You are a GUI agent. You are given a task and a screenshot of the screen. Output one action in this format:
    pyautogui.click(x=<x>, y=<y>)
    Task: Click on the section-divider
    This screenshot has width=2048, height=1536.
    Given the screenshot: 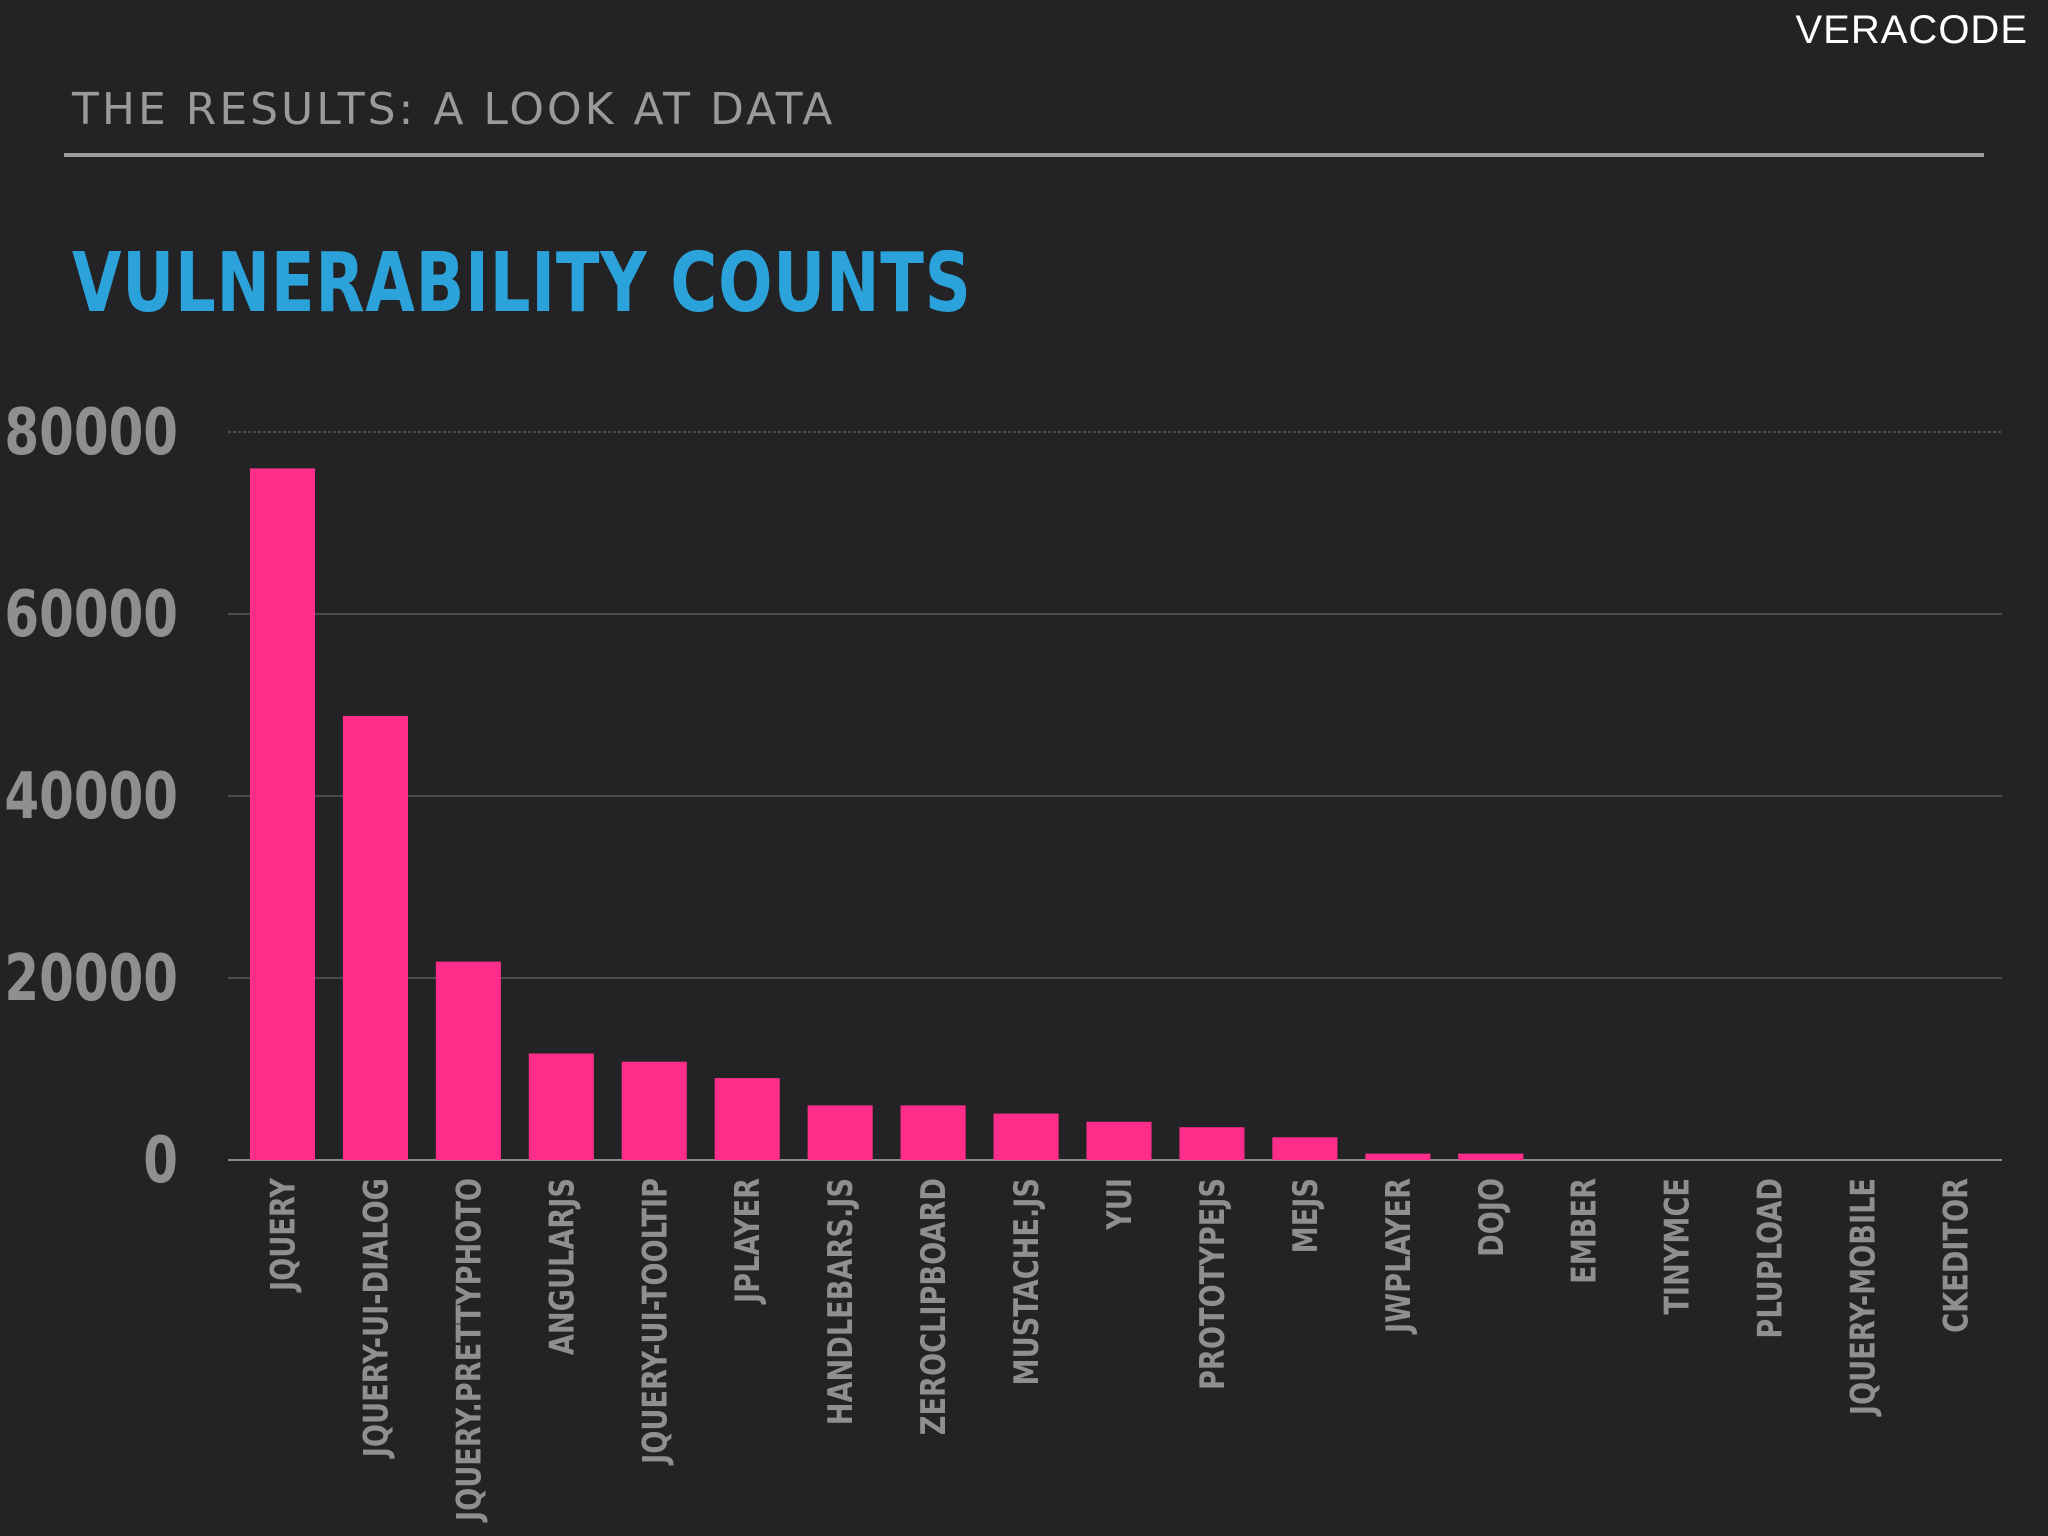 What is the action you would take?
    pyautogui.click(x=1024, y=155)
    